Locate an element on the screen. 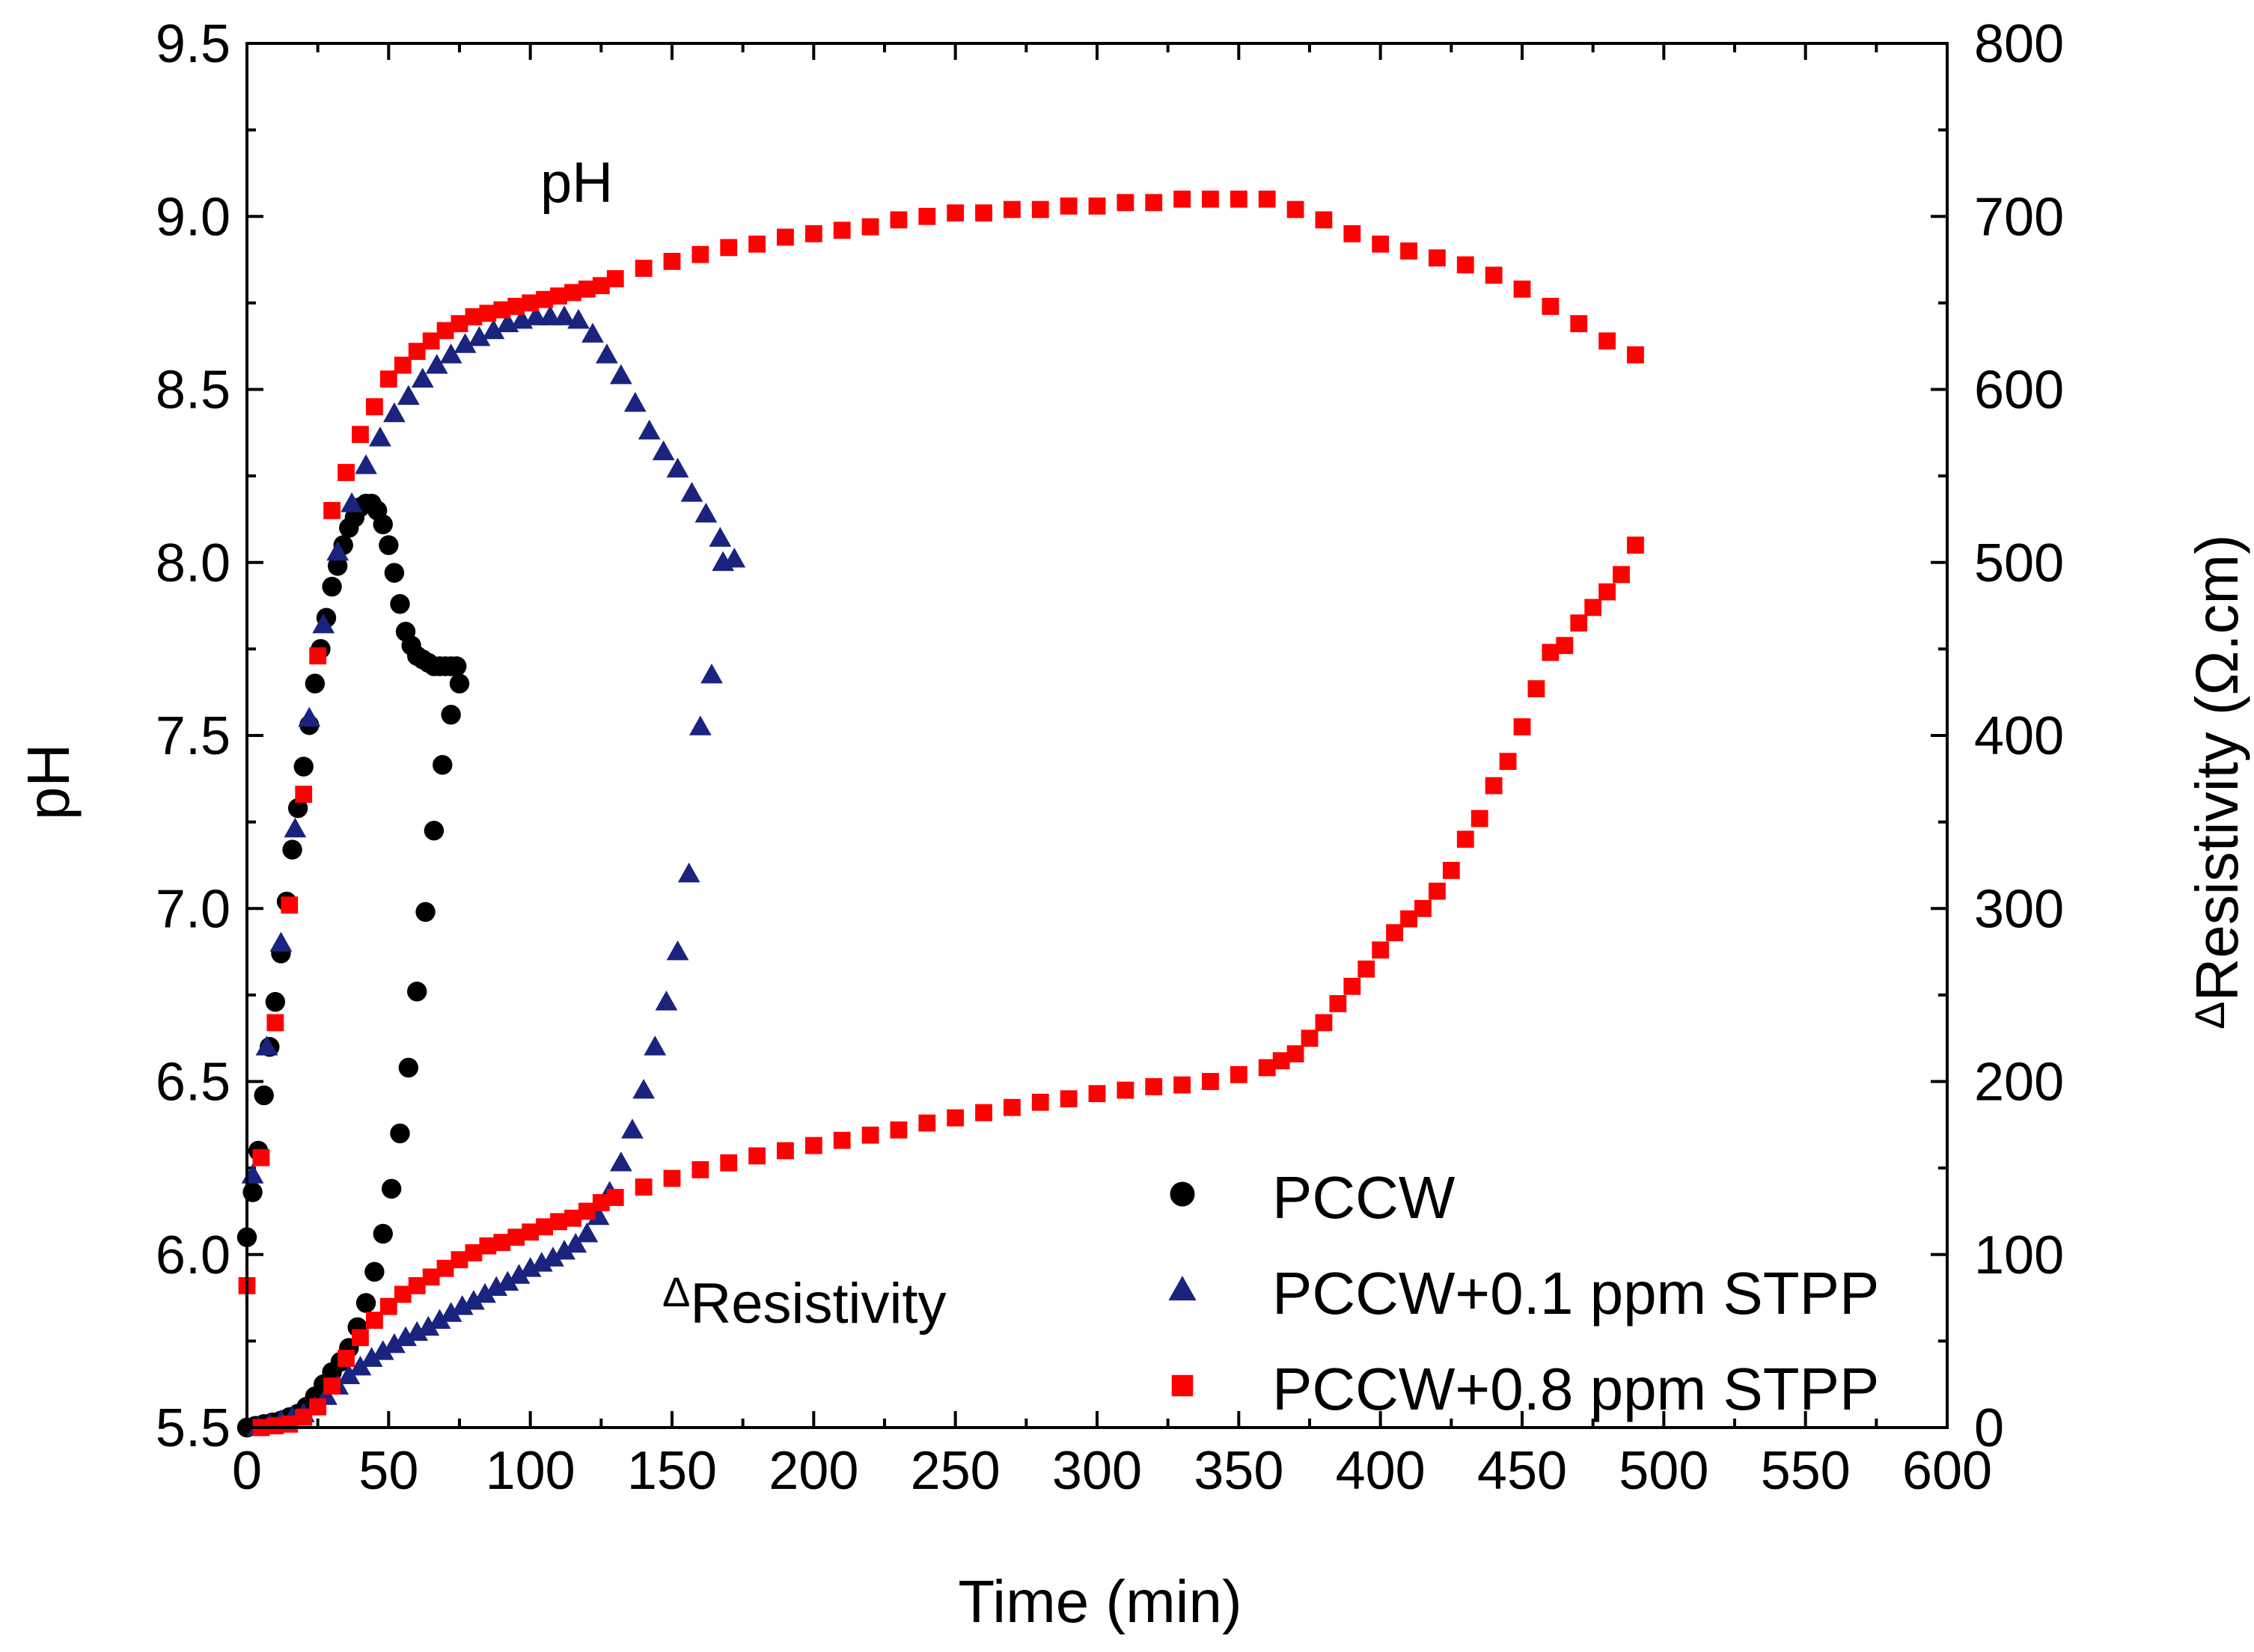  x-tick-label: 150 is located at coordinates (672, 1471).